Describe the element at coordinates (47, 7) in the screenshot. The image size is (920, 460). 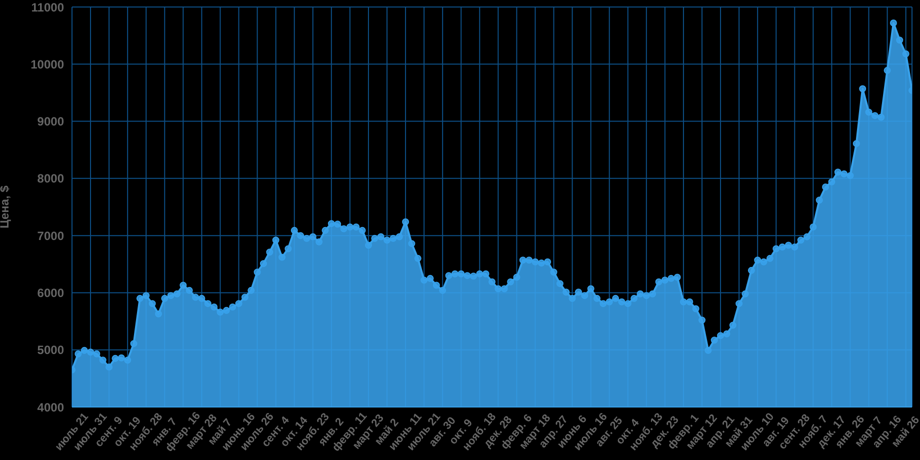
I see `y-tick-label: 11000` at that location.